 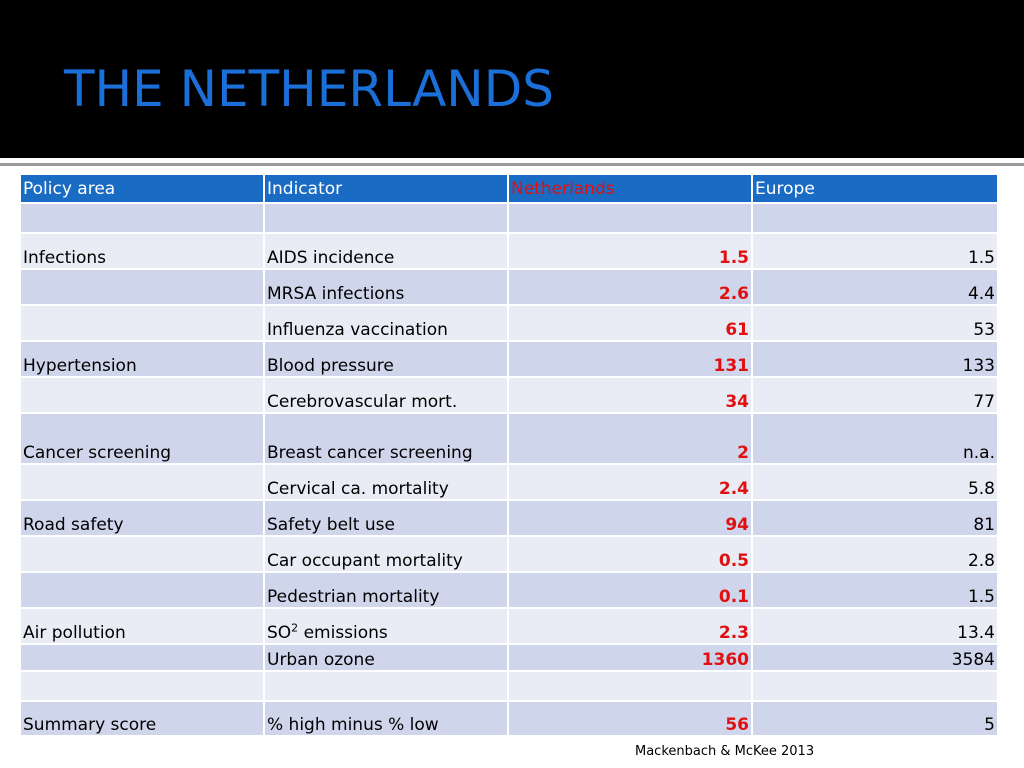 What do you see at coordinates (875, 518) in the screenshot?
I see `cell-europe: 81` at bounding box center [875, 518].